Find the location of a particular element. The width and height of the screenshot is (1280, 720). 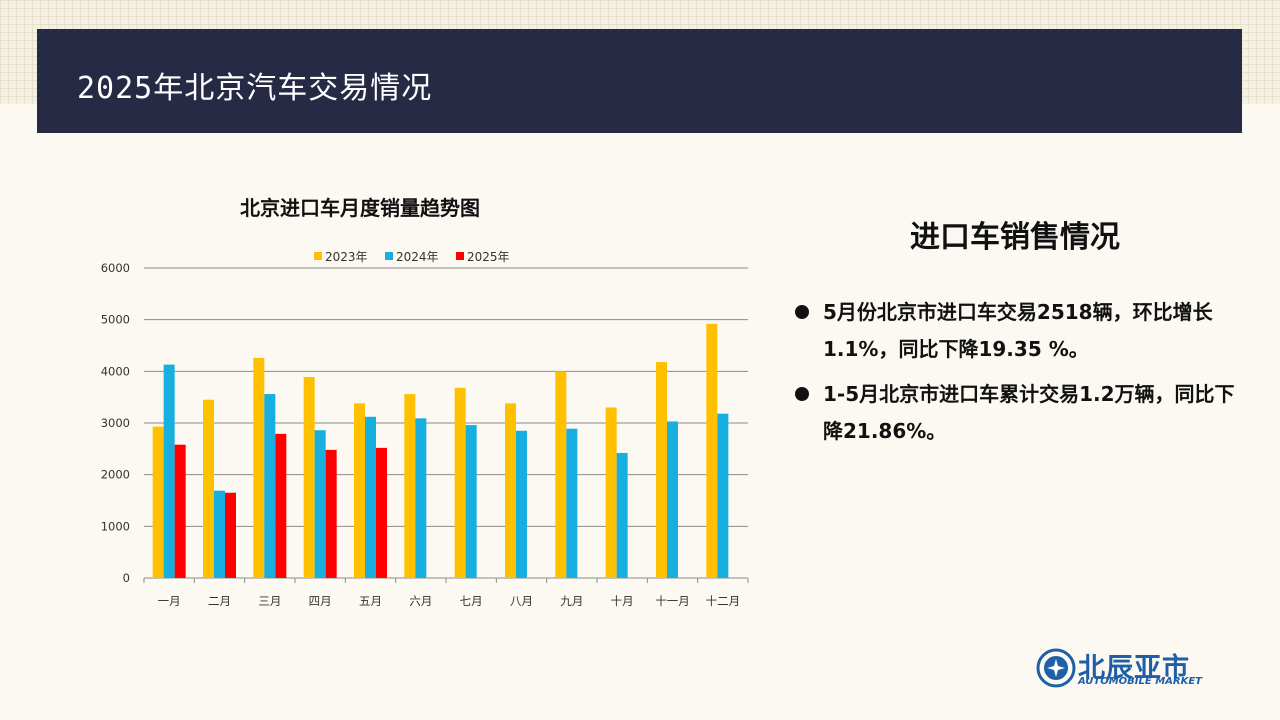

bar-2023年-九月 is located at coordinates (561, 474).